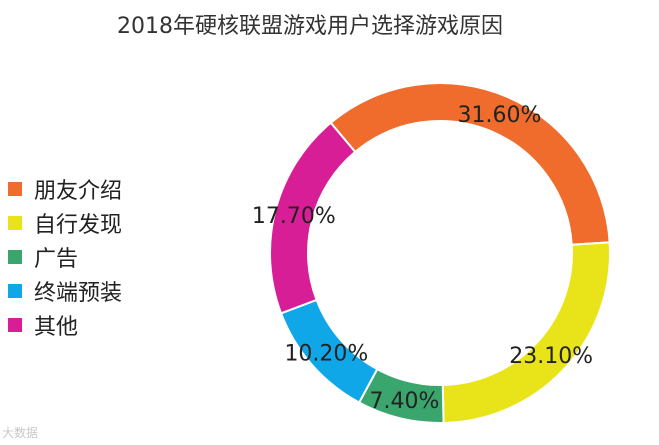 Image resolution: width=659 pixels, height=445 pixels. I want to click on legend-item-self: 自行发现, so click(65, 223).